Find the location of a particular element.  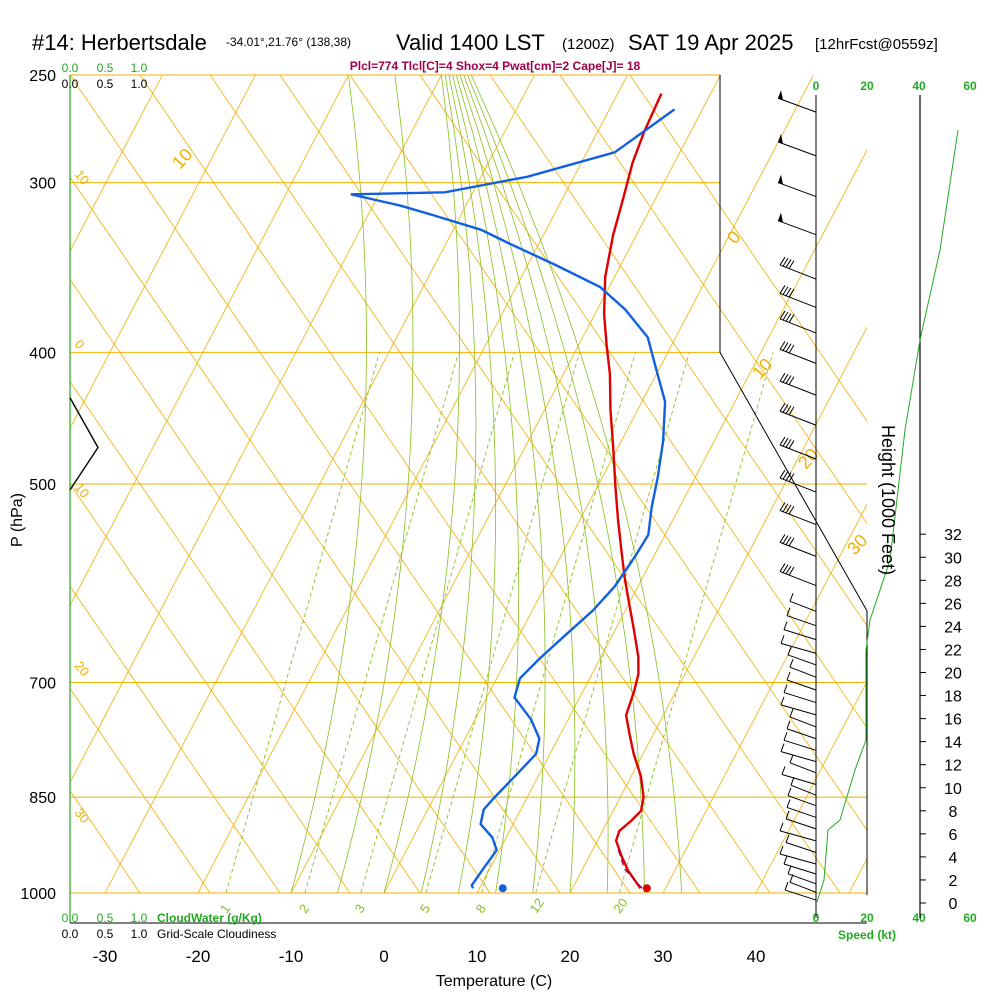

isotherm-label: 20 is located at coordinates (808, 458).